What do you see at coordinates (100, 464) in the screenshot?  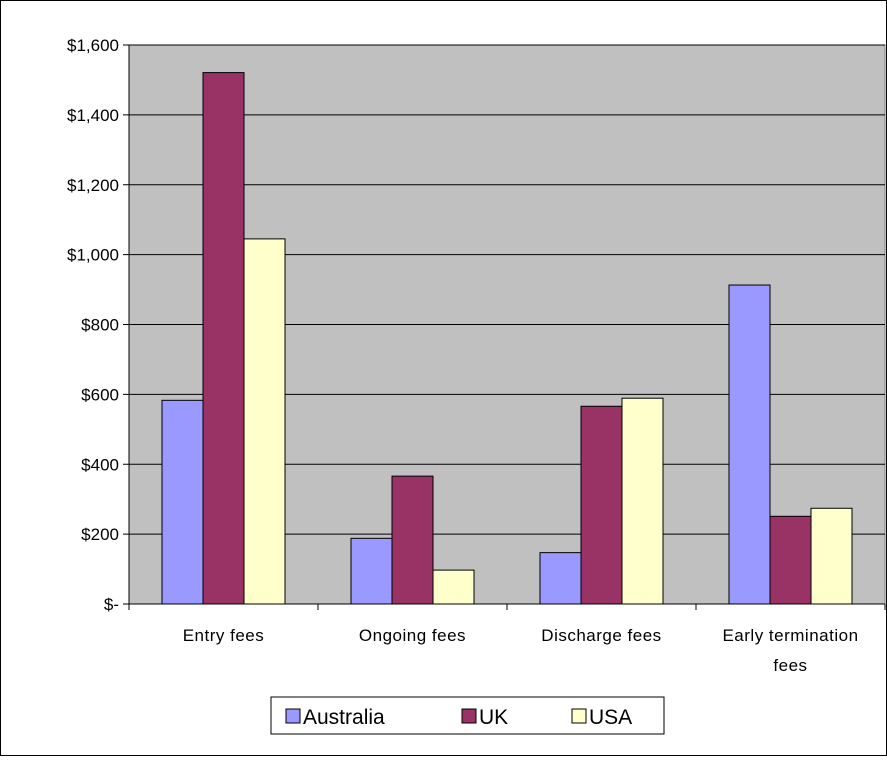 I see `y-tick-label: $400` at bounding box center [100, 464].